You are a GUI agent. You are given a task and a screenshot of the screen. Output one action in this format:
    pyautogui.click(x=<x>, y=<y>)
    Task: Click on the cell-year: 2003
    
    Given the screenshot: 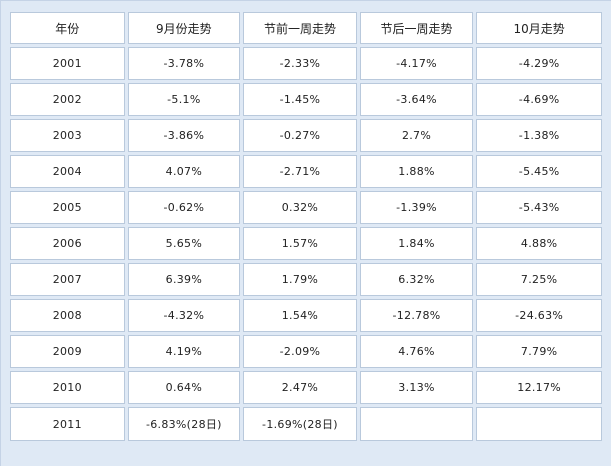 What is the action you would take?
    pyautogui.click(x=67, y=135)
    